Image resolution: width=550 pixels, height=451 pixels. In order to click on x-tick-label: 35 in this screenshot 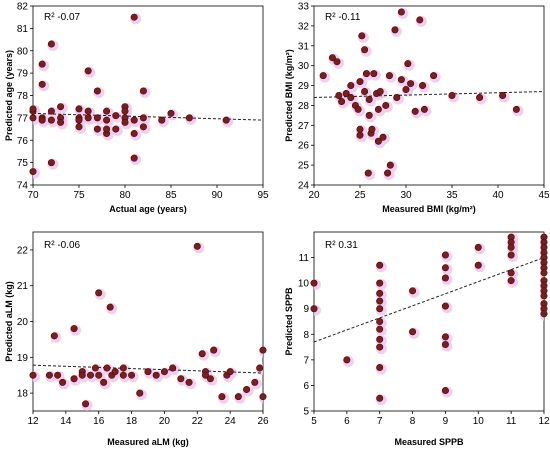, I will do `click(452, 195)`.